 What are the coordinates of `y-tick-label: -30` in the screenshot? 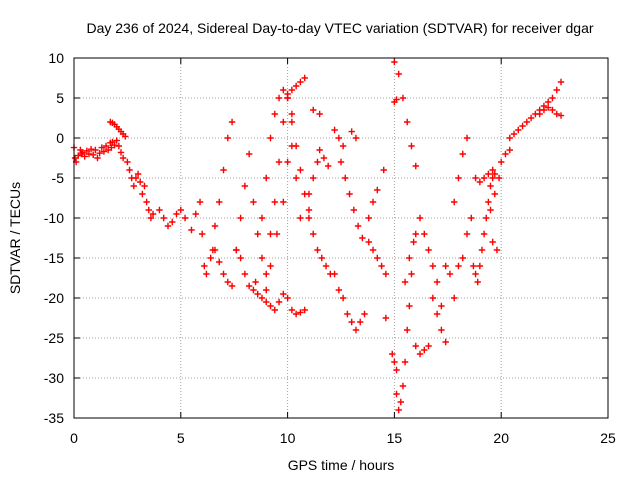 It's located at (54, 378).